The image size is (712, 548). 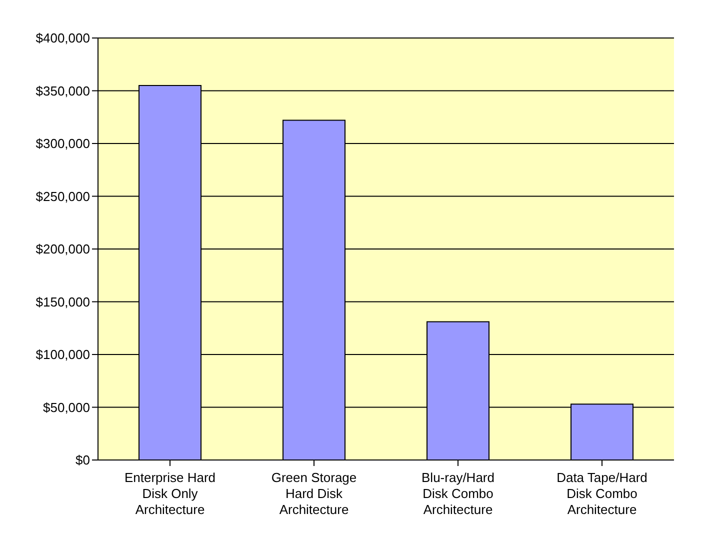 What do you see at coordinates (63, 144) in the screenshot?
I see `y-tick-label: $300,000` at bounding box center [63, 144].